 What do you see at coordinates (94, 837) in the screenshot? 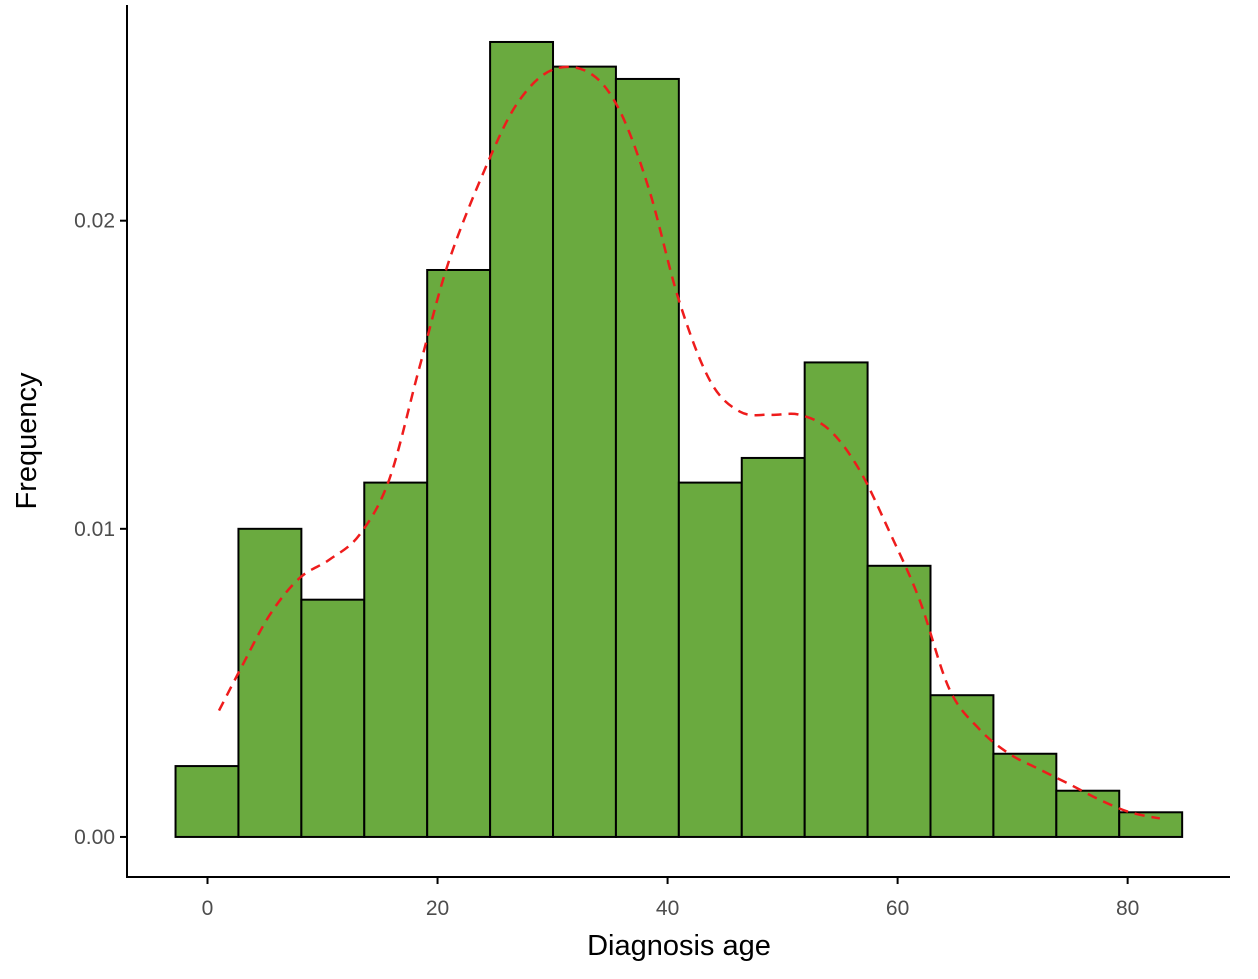
I see `y-tick-label: 0.00` at bounding box center [94, 837].